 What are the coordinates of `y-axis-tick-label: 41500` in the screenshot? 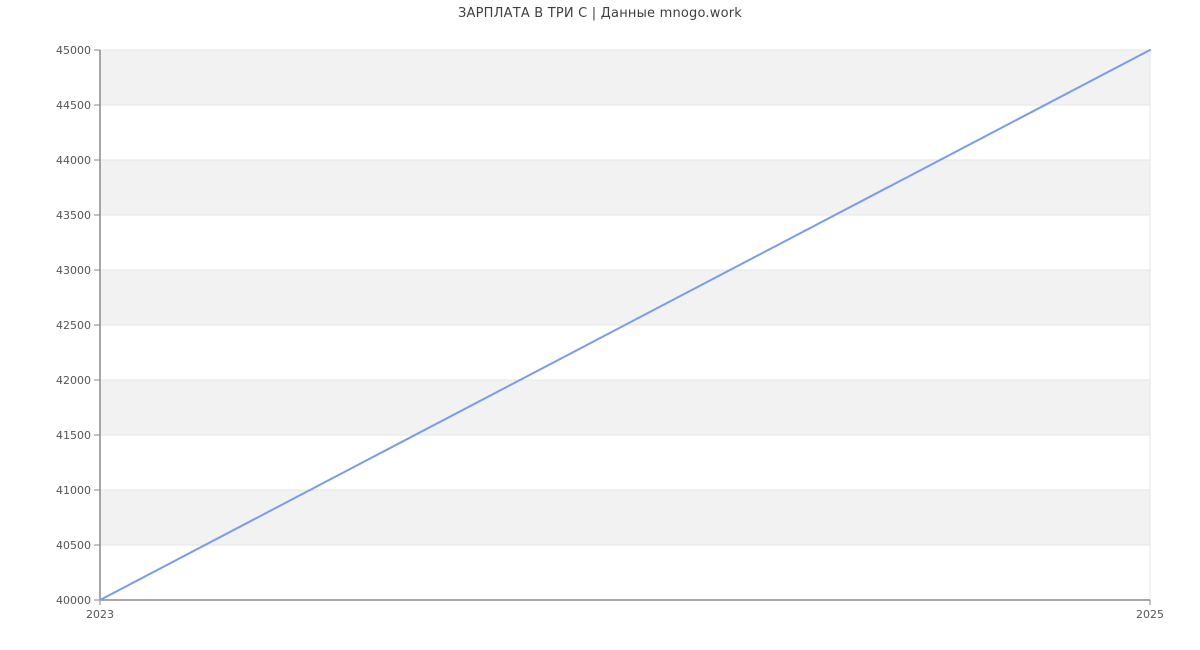 It's located at (73, 435).